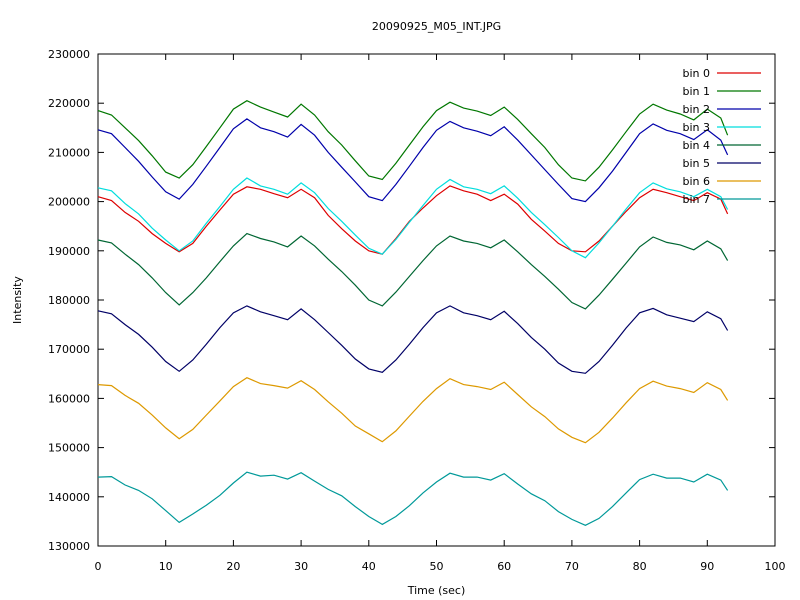 This screenshot has height=600, width=800. Describe the element at coordinates (69, 251) in the screenshot. I see `y-tick-label: 190000` at that location.